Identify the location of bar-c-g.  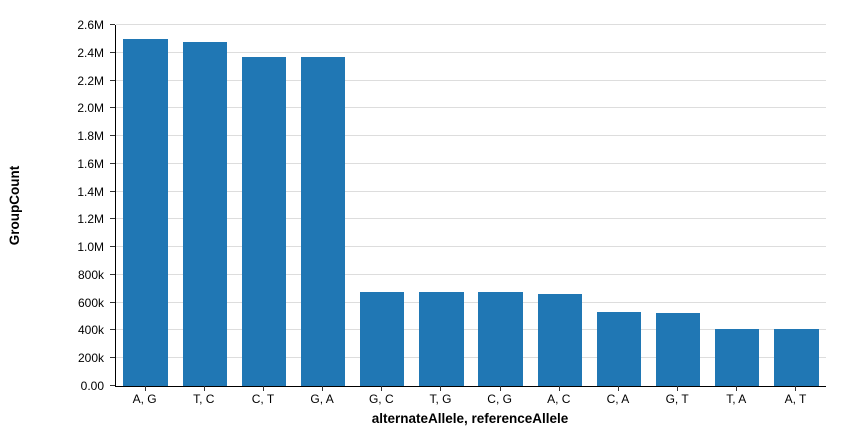
(500, 339).